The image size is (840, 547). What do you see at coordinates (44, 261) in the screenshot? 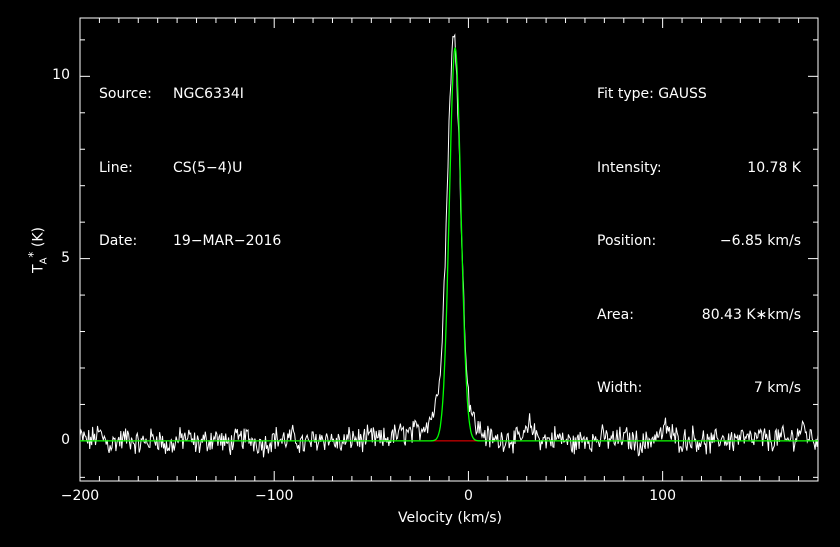
I see `y-axis-label-sub: A` at bounding box center [44, 261].